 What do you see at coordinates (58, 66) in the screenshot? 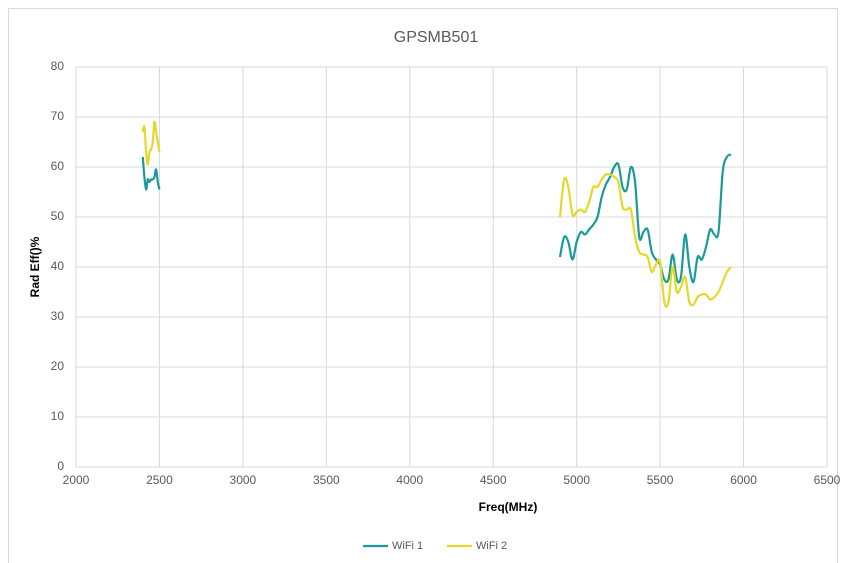
I see `y-tick-label: 80` at bounding box center [58, 66].